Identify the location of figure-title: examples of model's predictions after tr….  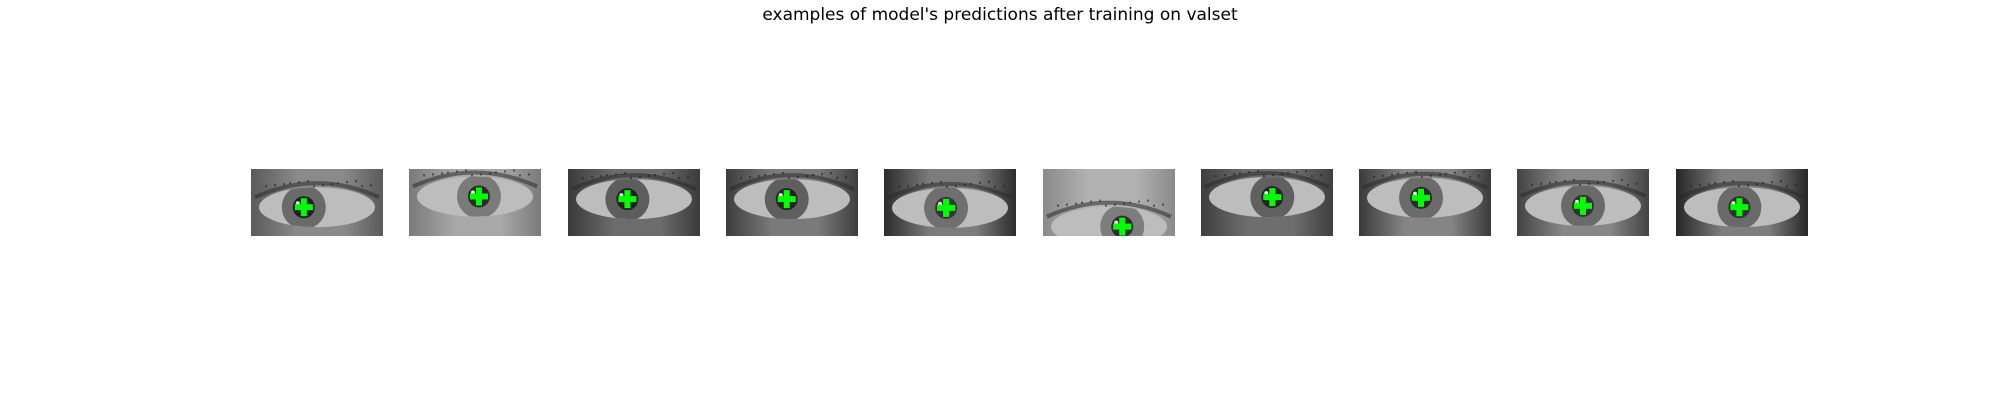
(1000, 15).